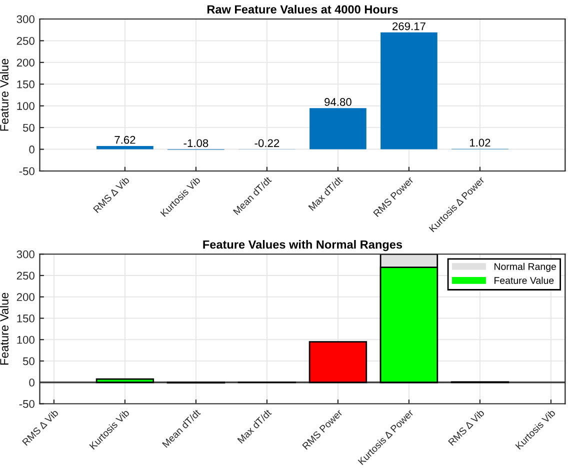  What do you see at coordinates (125, 140) in the screenshot?
I see `data-label: 7.62` at bounding box center [125, 140].